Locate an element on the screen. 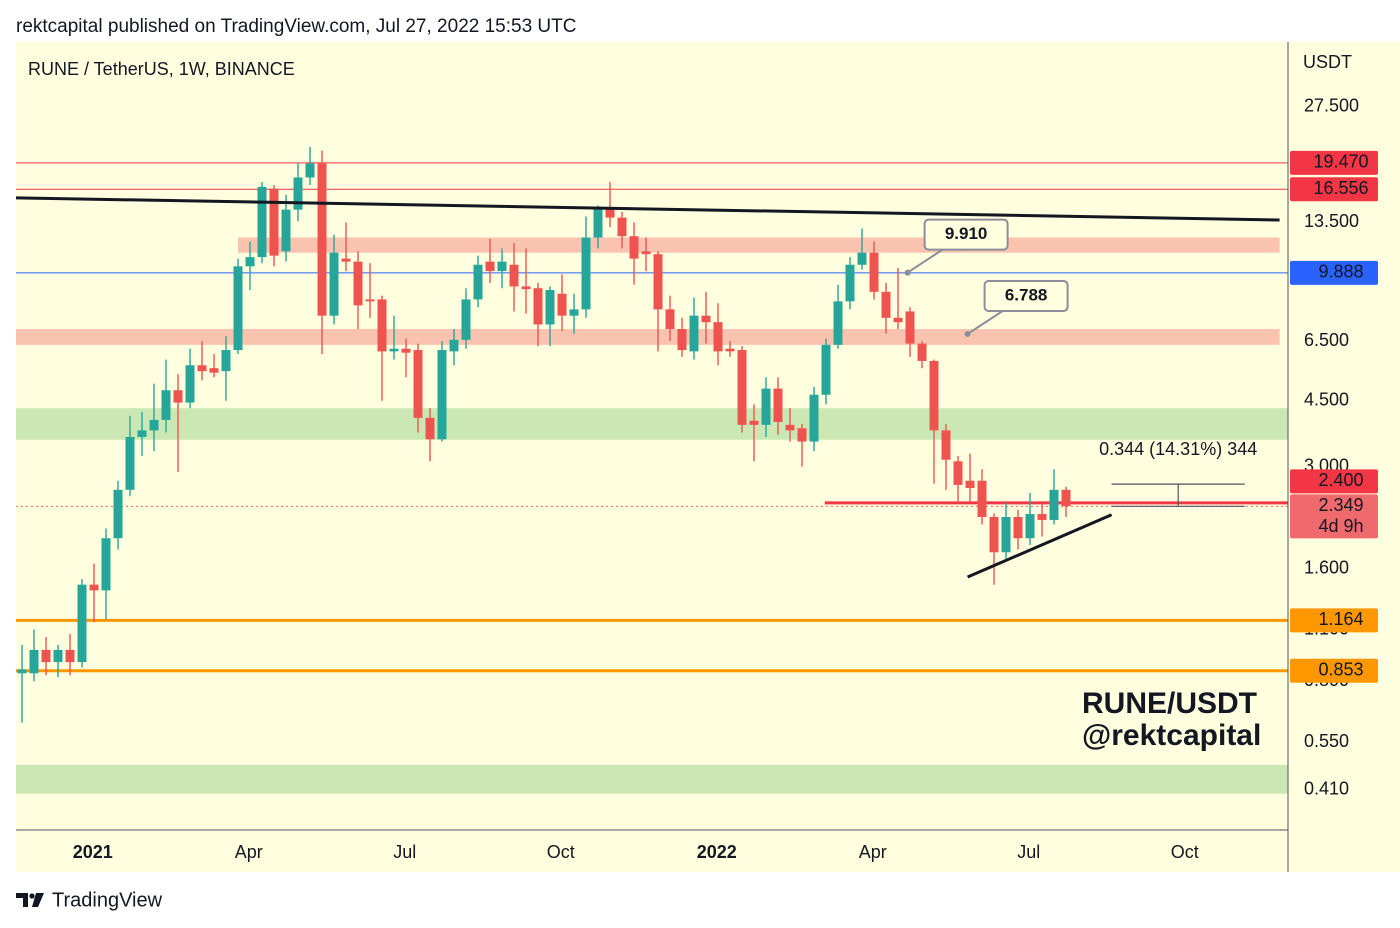  y-tick-label: 6.500 is located at coordinates (1326, 340).